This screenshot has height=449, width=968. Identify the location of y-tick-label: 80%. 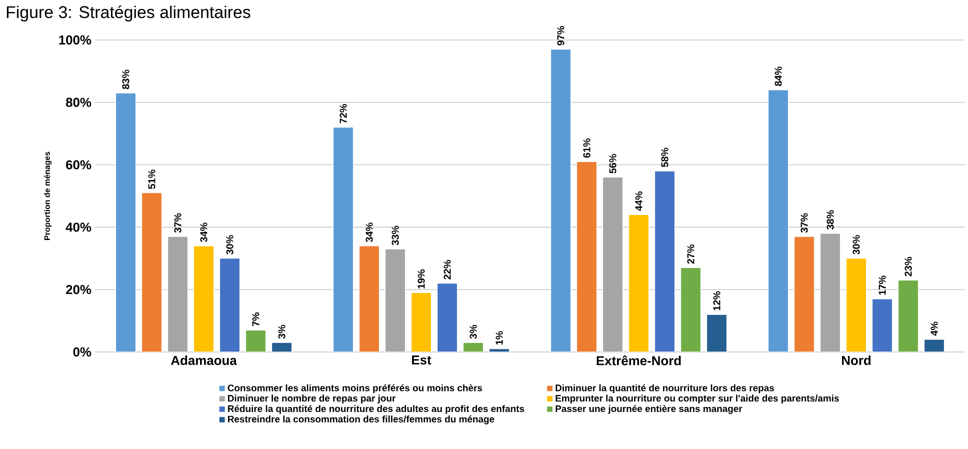
(79, 102).